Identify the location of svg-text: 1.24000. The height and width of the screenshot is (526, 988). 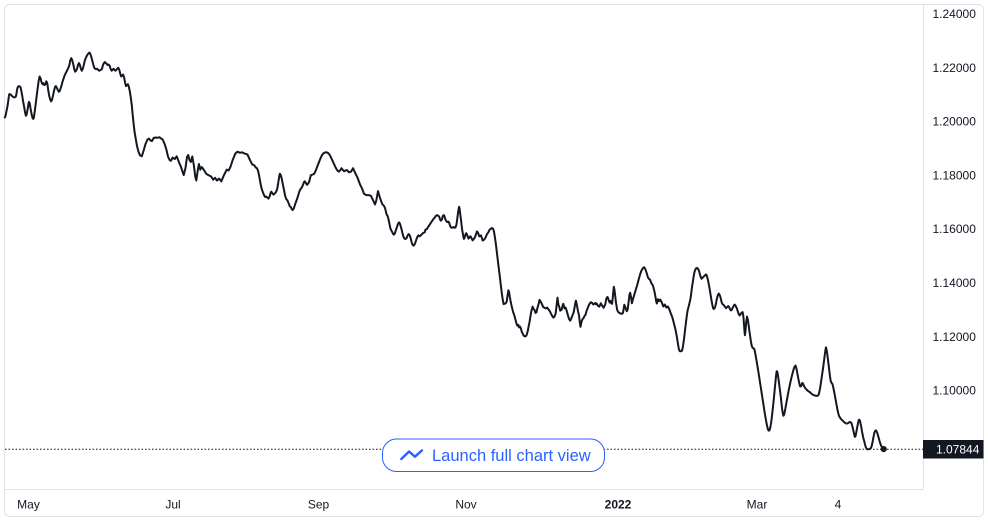
(955, 14).